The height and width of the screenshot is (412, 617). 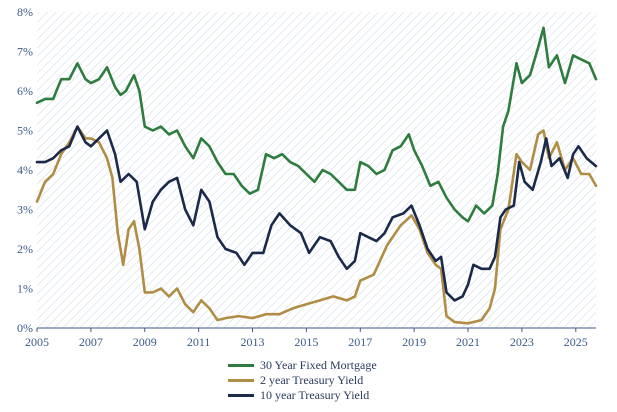 I want to click on legend-item-ten-year: 10 year Treasury Yield, so click(x=328, y=395).